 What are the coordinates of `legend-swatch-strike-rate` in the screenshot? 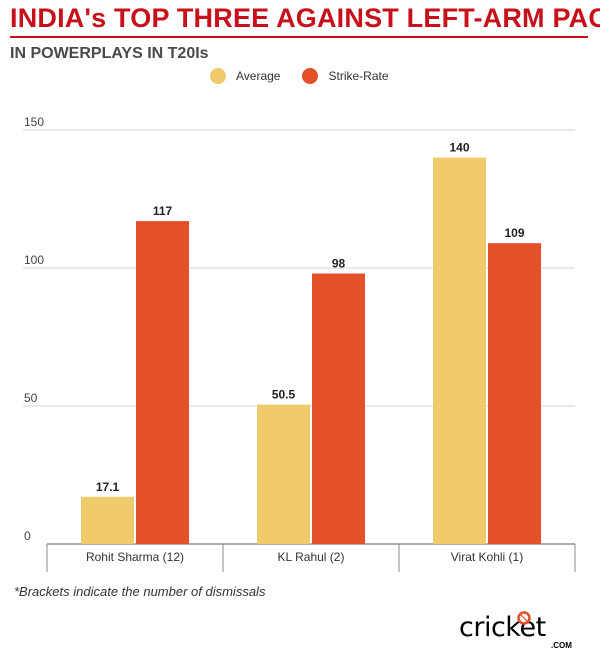 It's located at (310, 76).